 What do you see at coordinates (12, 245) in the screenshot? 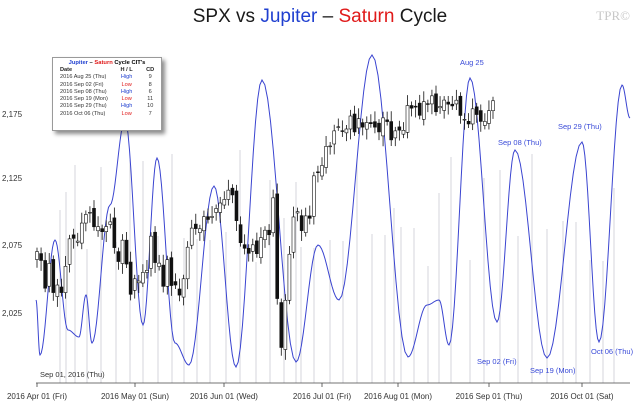
I see `y-tick-label: 2,075` at bounding box center [12, 245].